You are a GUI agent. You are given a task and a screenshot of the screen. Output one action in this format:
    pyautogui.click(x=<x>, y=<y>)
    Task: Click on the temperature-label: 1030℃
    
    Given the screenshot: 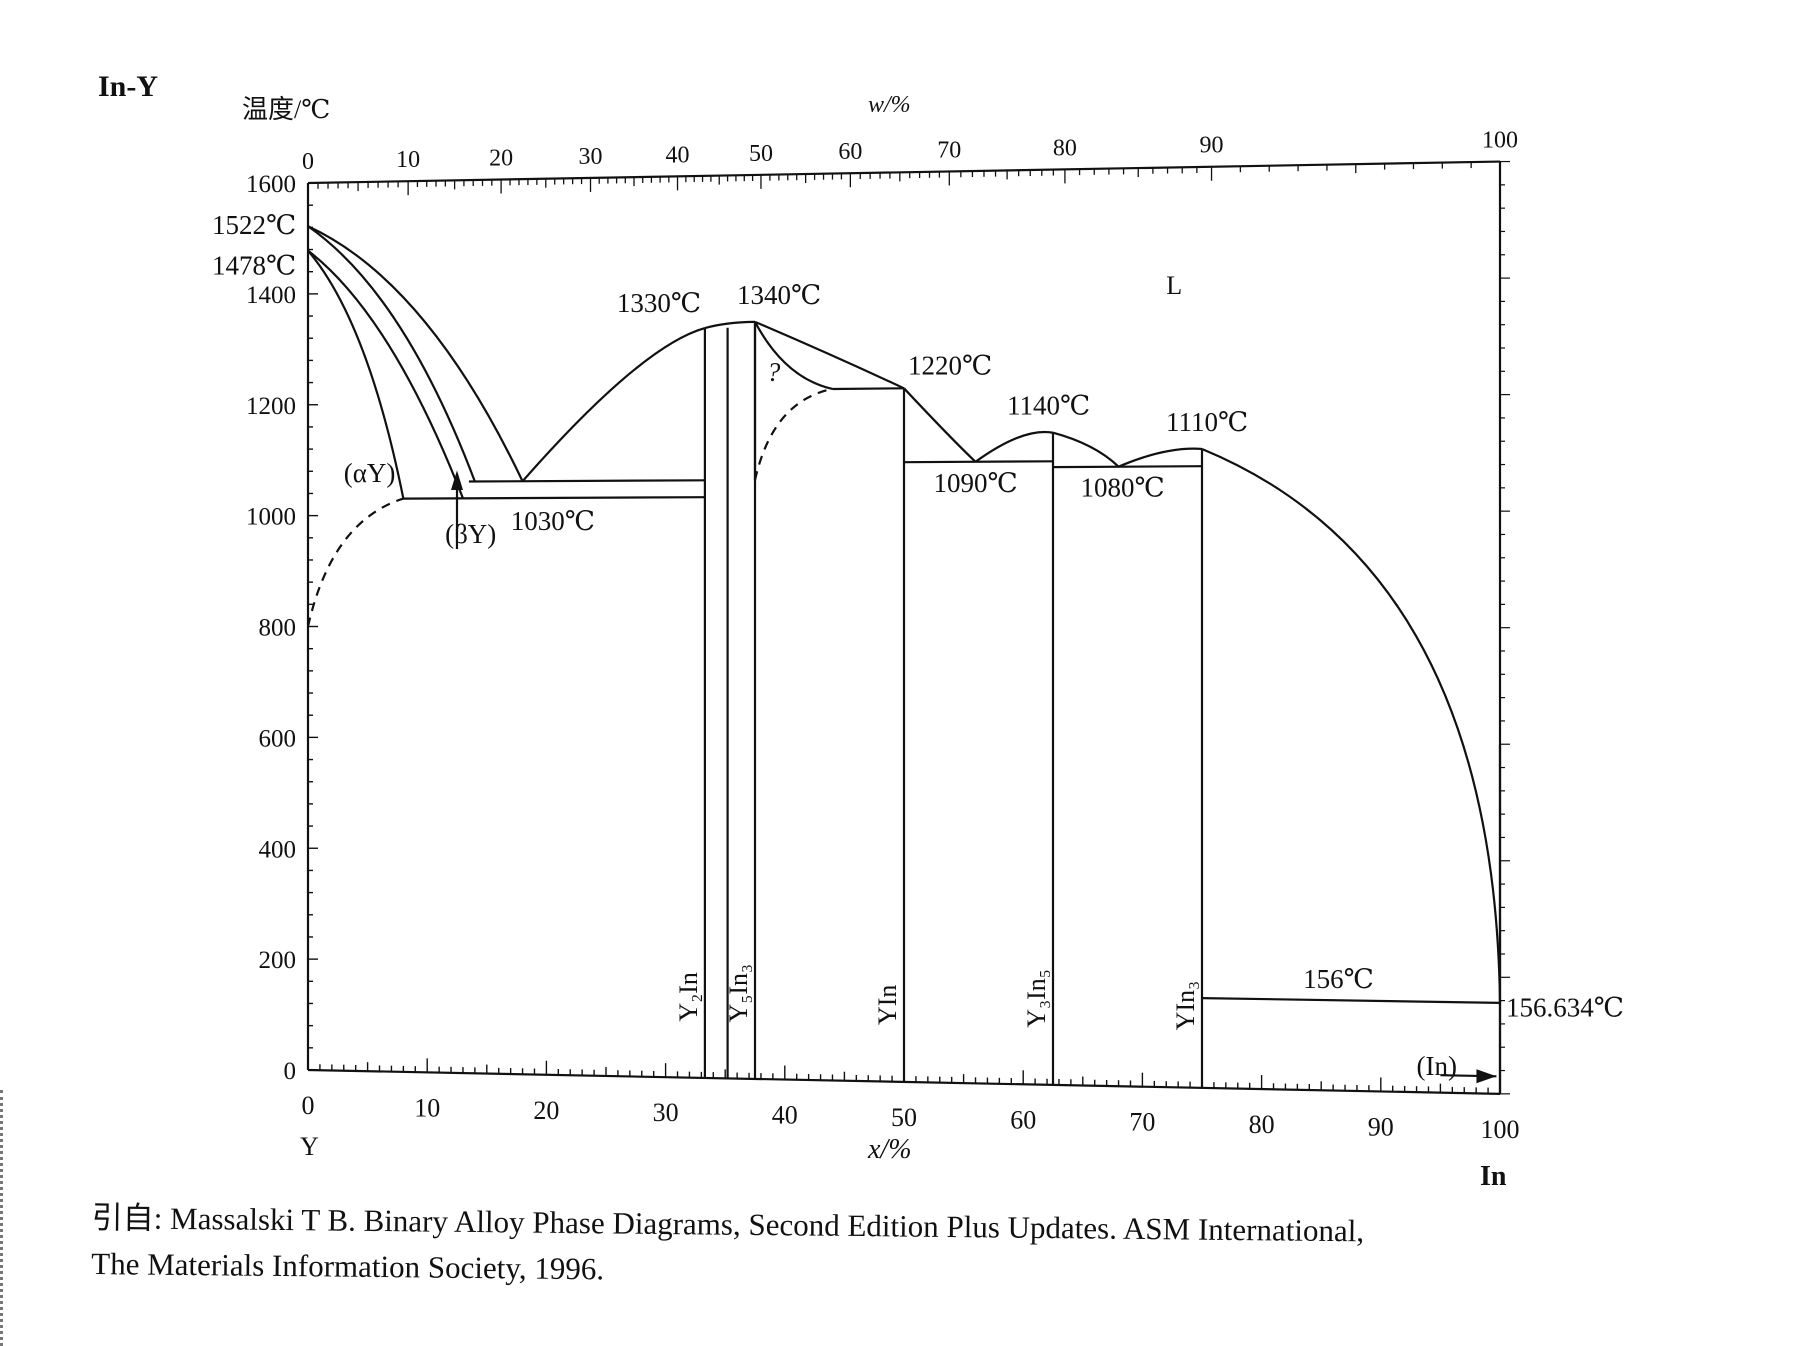 What is the action you would take?
    pyautogui.click(x=553, y=521)
    